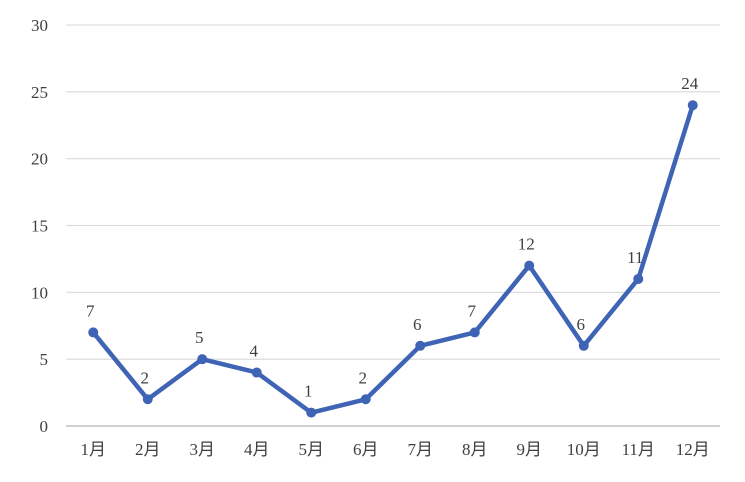 The width and height of the screenshot is (745, 482). Describe the element at coordinates (199, 337) in the screenshot. I see `data-point-label: 5` at that location.